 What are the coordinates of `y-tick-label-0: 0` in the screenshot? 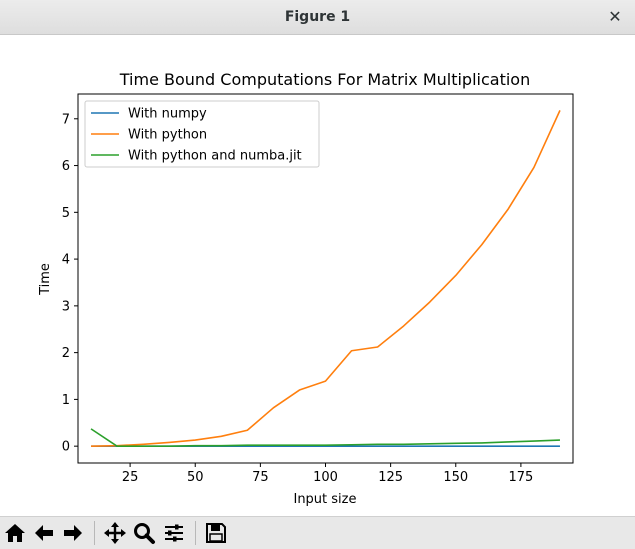 It's located at (66, 447).